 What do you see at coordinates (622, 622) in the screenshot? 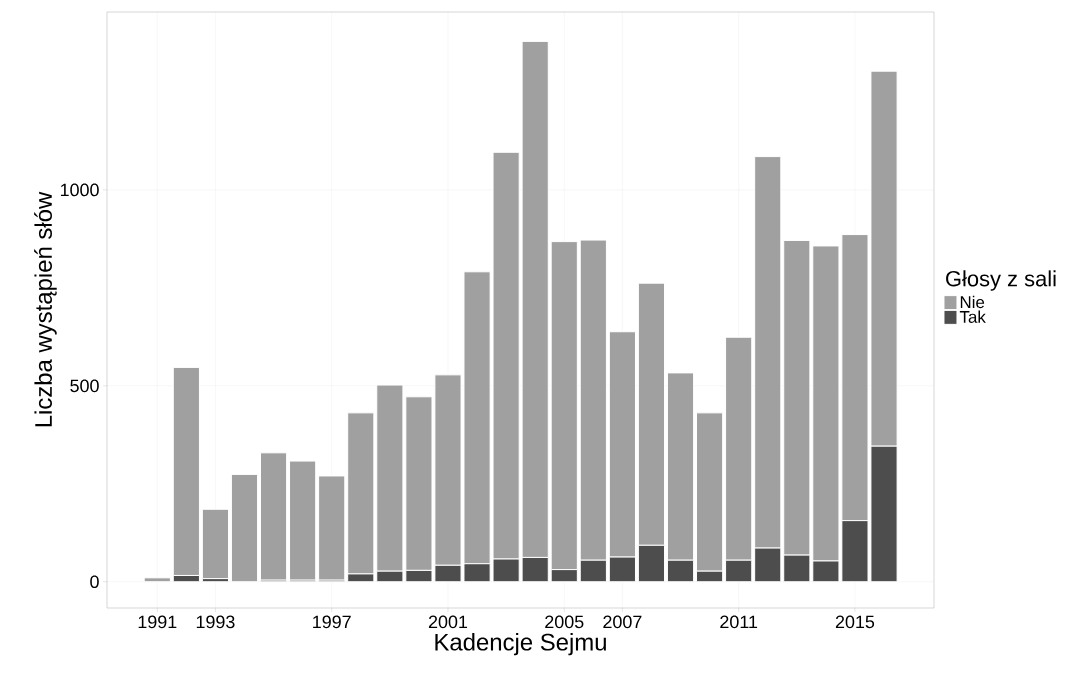
I see `x-tick-label: 2007` at bounding box center [622, 622].